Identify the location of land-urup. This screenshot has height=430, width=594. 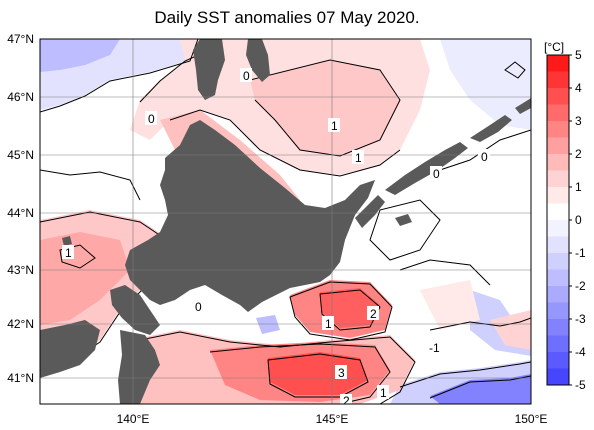
(491, 128).